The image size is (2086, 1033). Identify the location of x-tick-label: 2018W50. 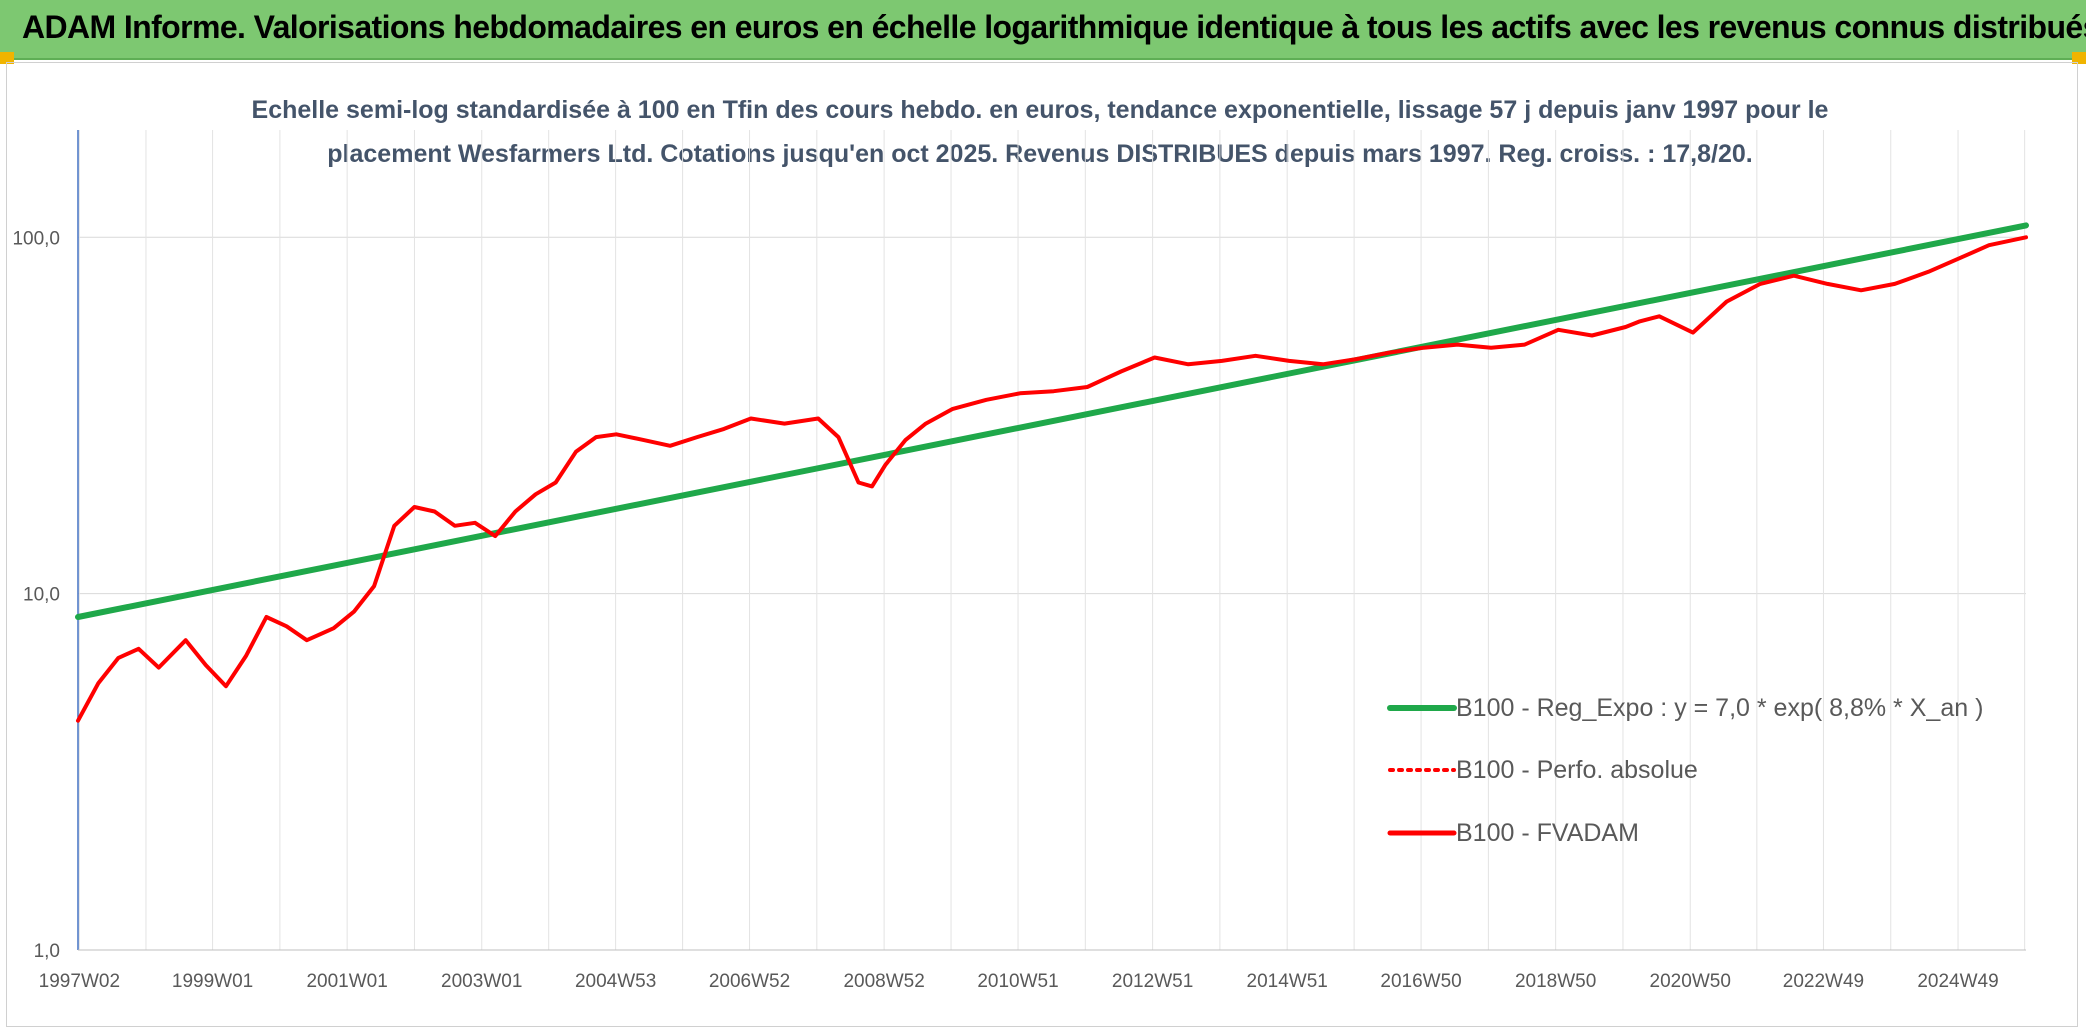
(1555, 981).